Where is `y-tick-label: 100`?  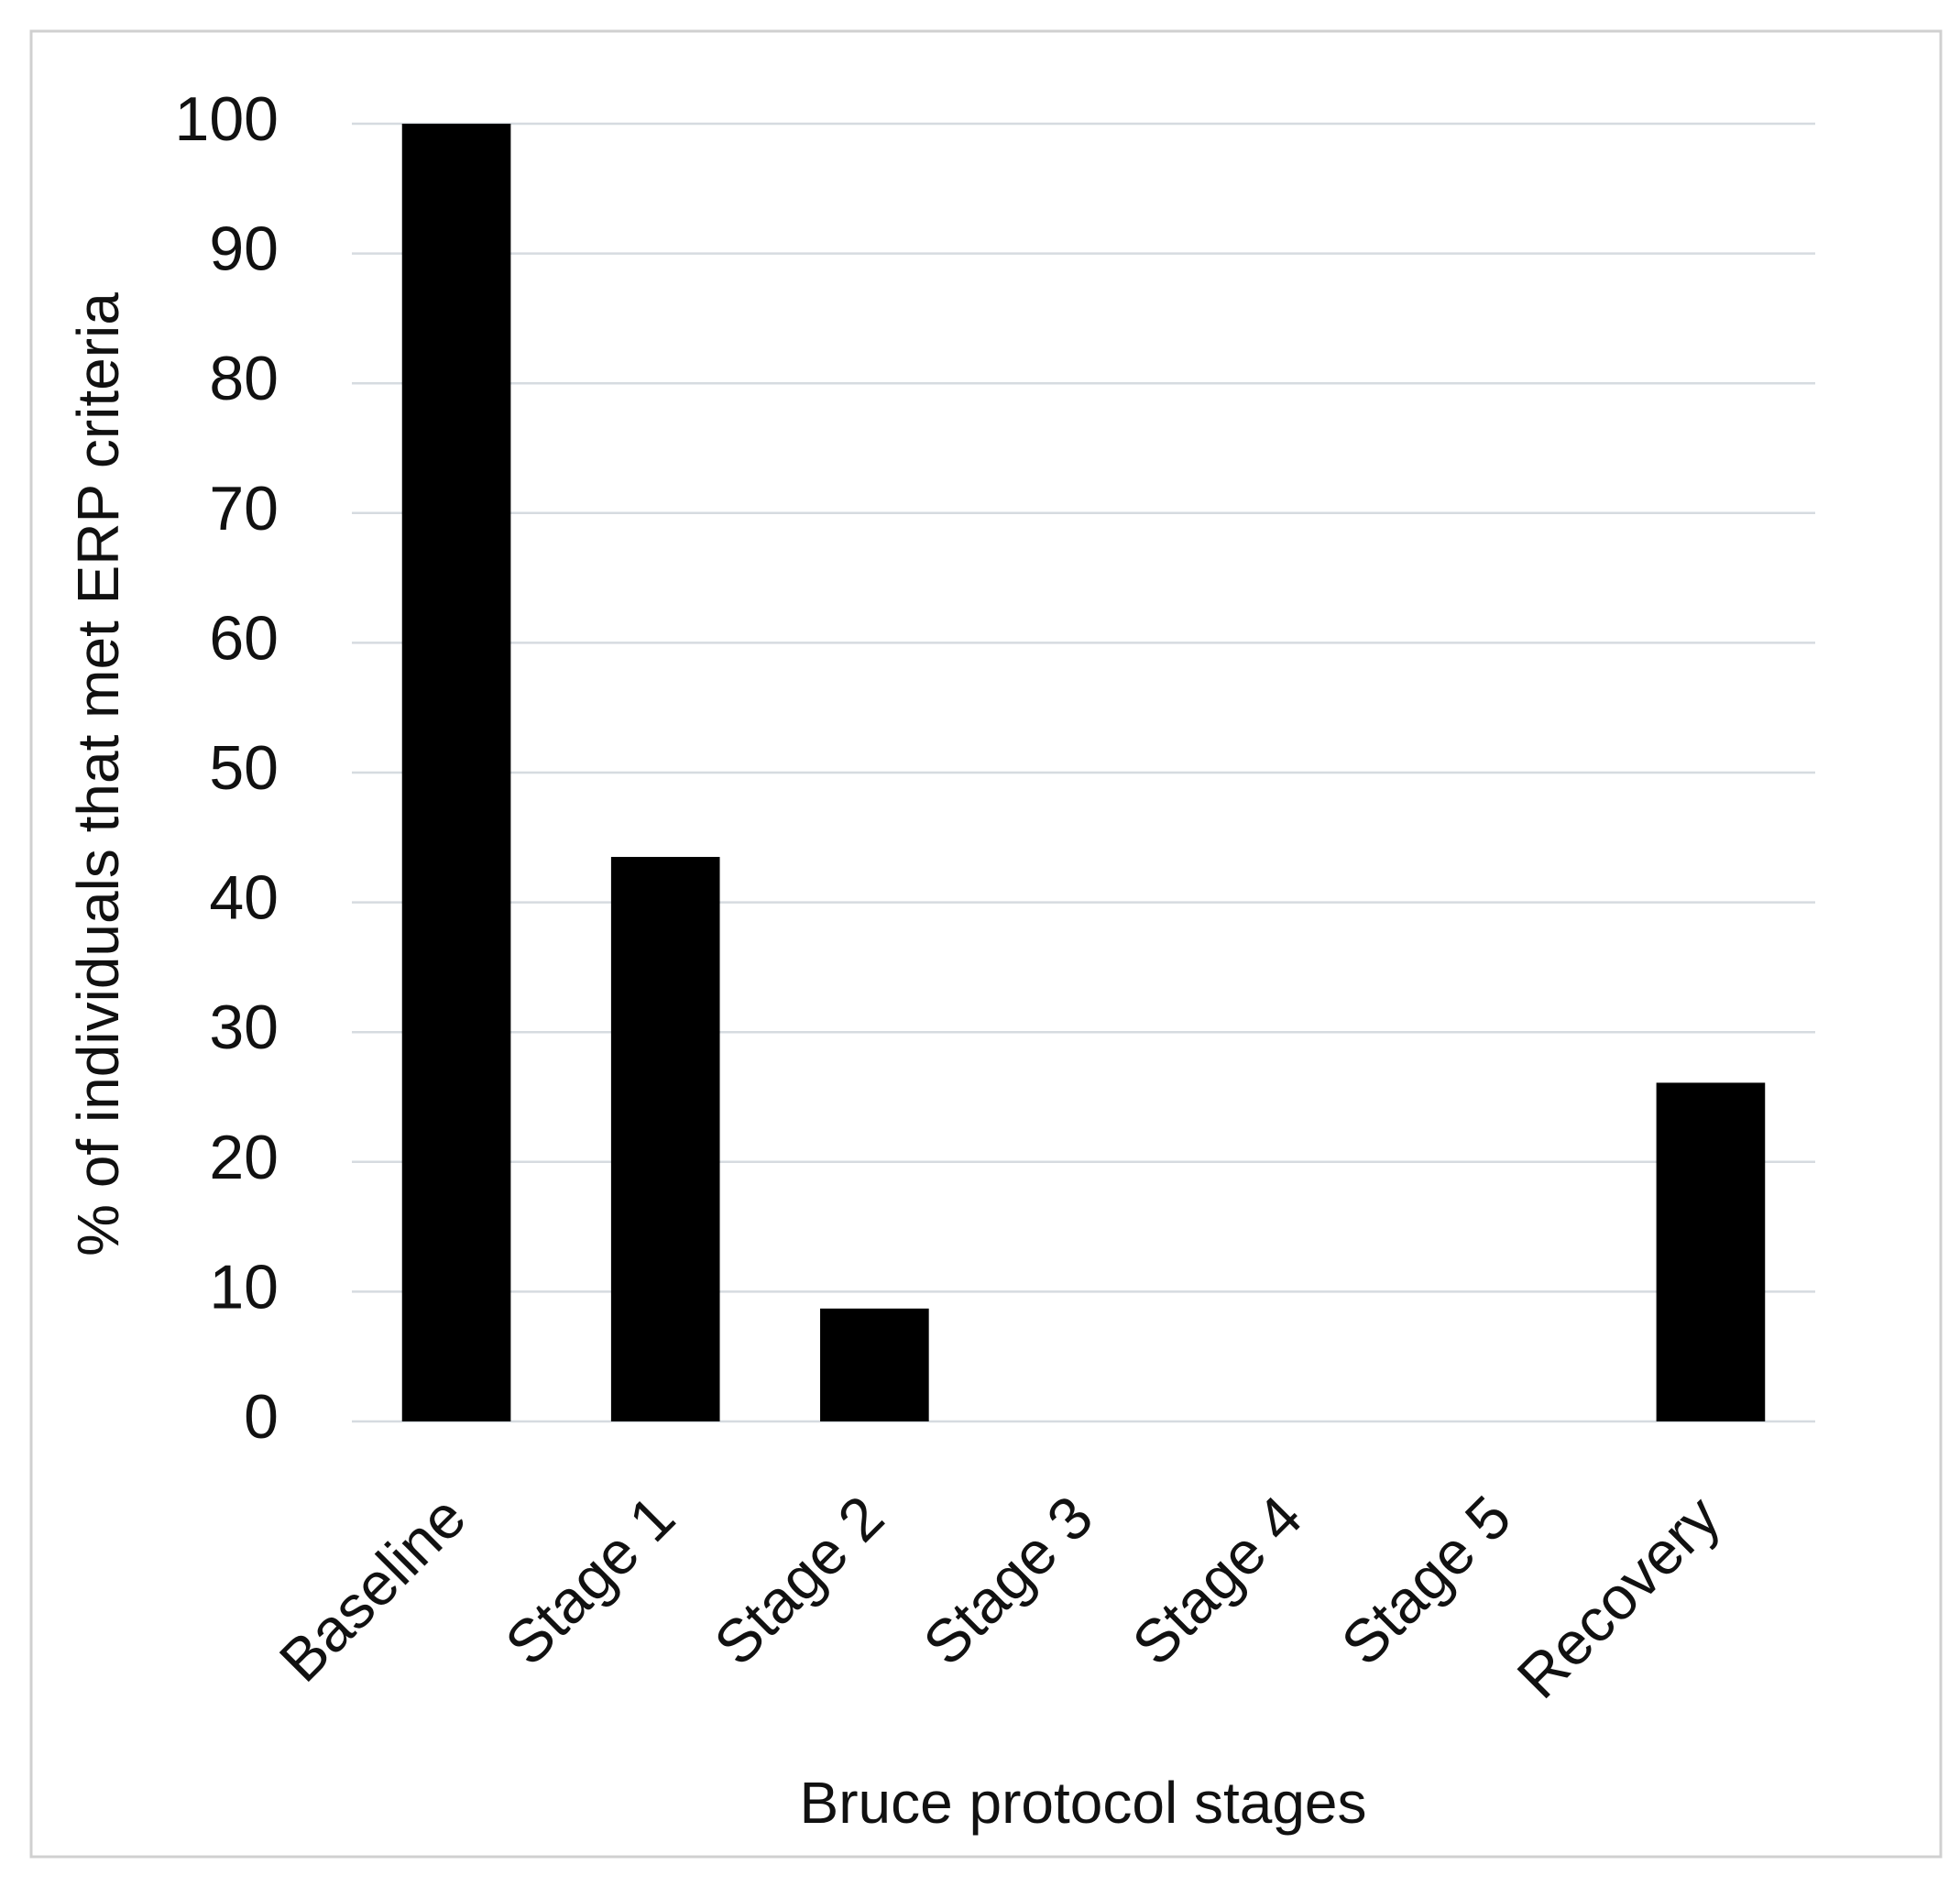
y-tick-label: 100 is located at coordinates (227, 119).